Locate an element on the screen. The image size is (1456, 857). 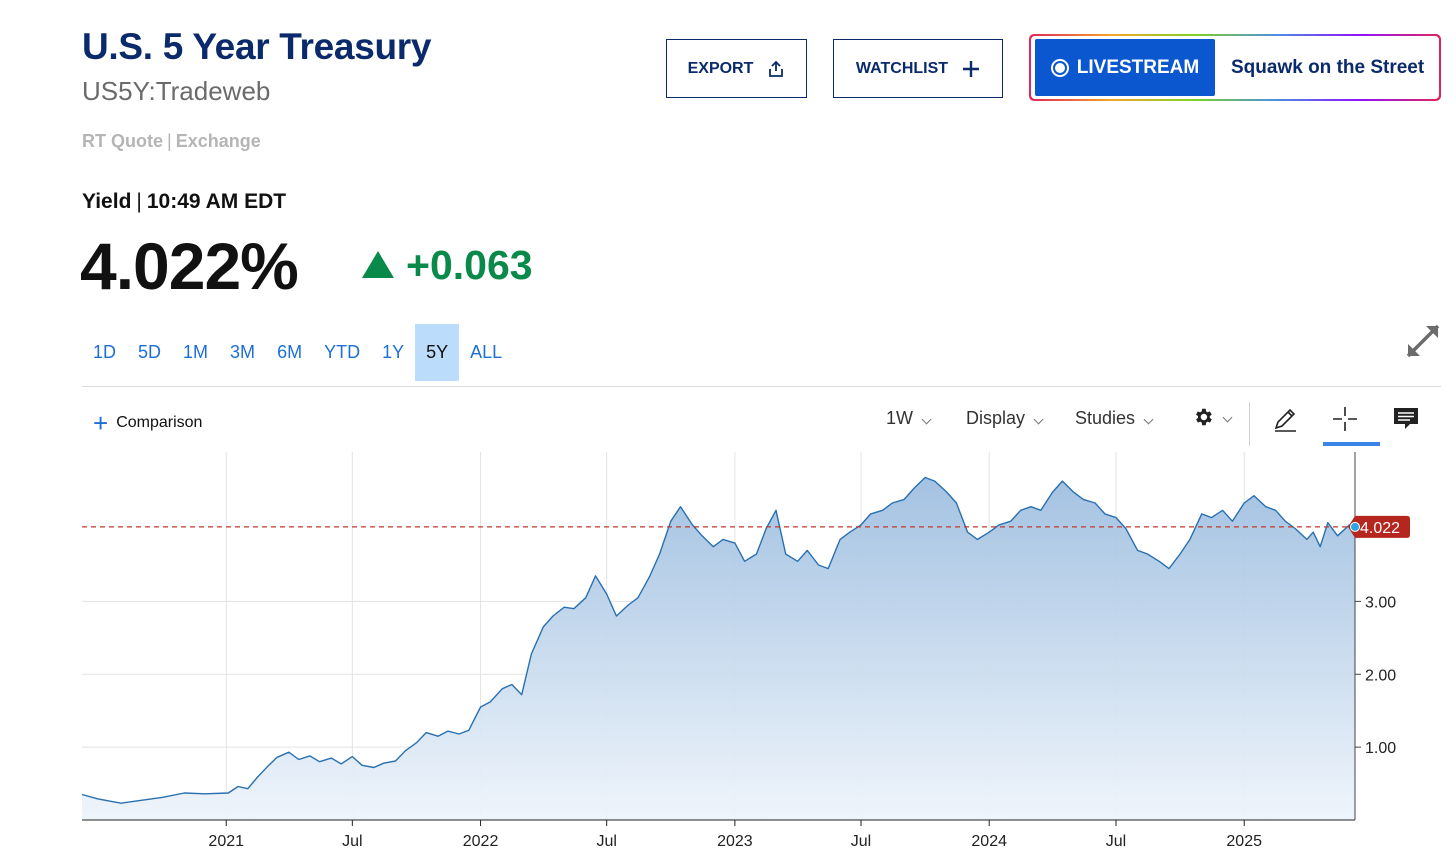
active-tool-indicator is located at coordinates (1351, 444).